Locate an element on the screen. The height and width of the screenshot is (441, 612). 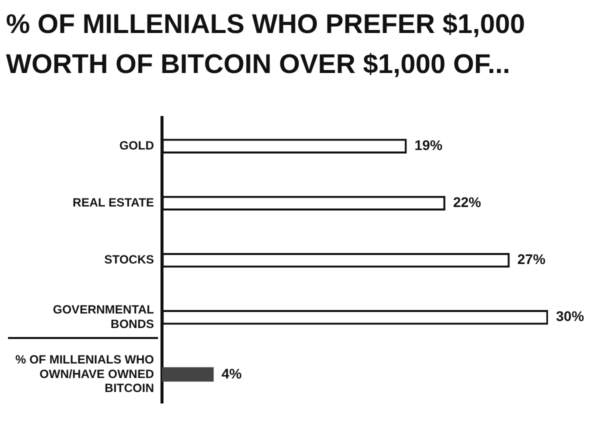
data-label: 4% is located at coordinates (231, 373).